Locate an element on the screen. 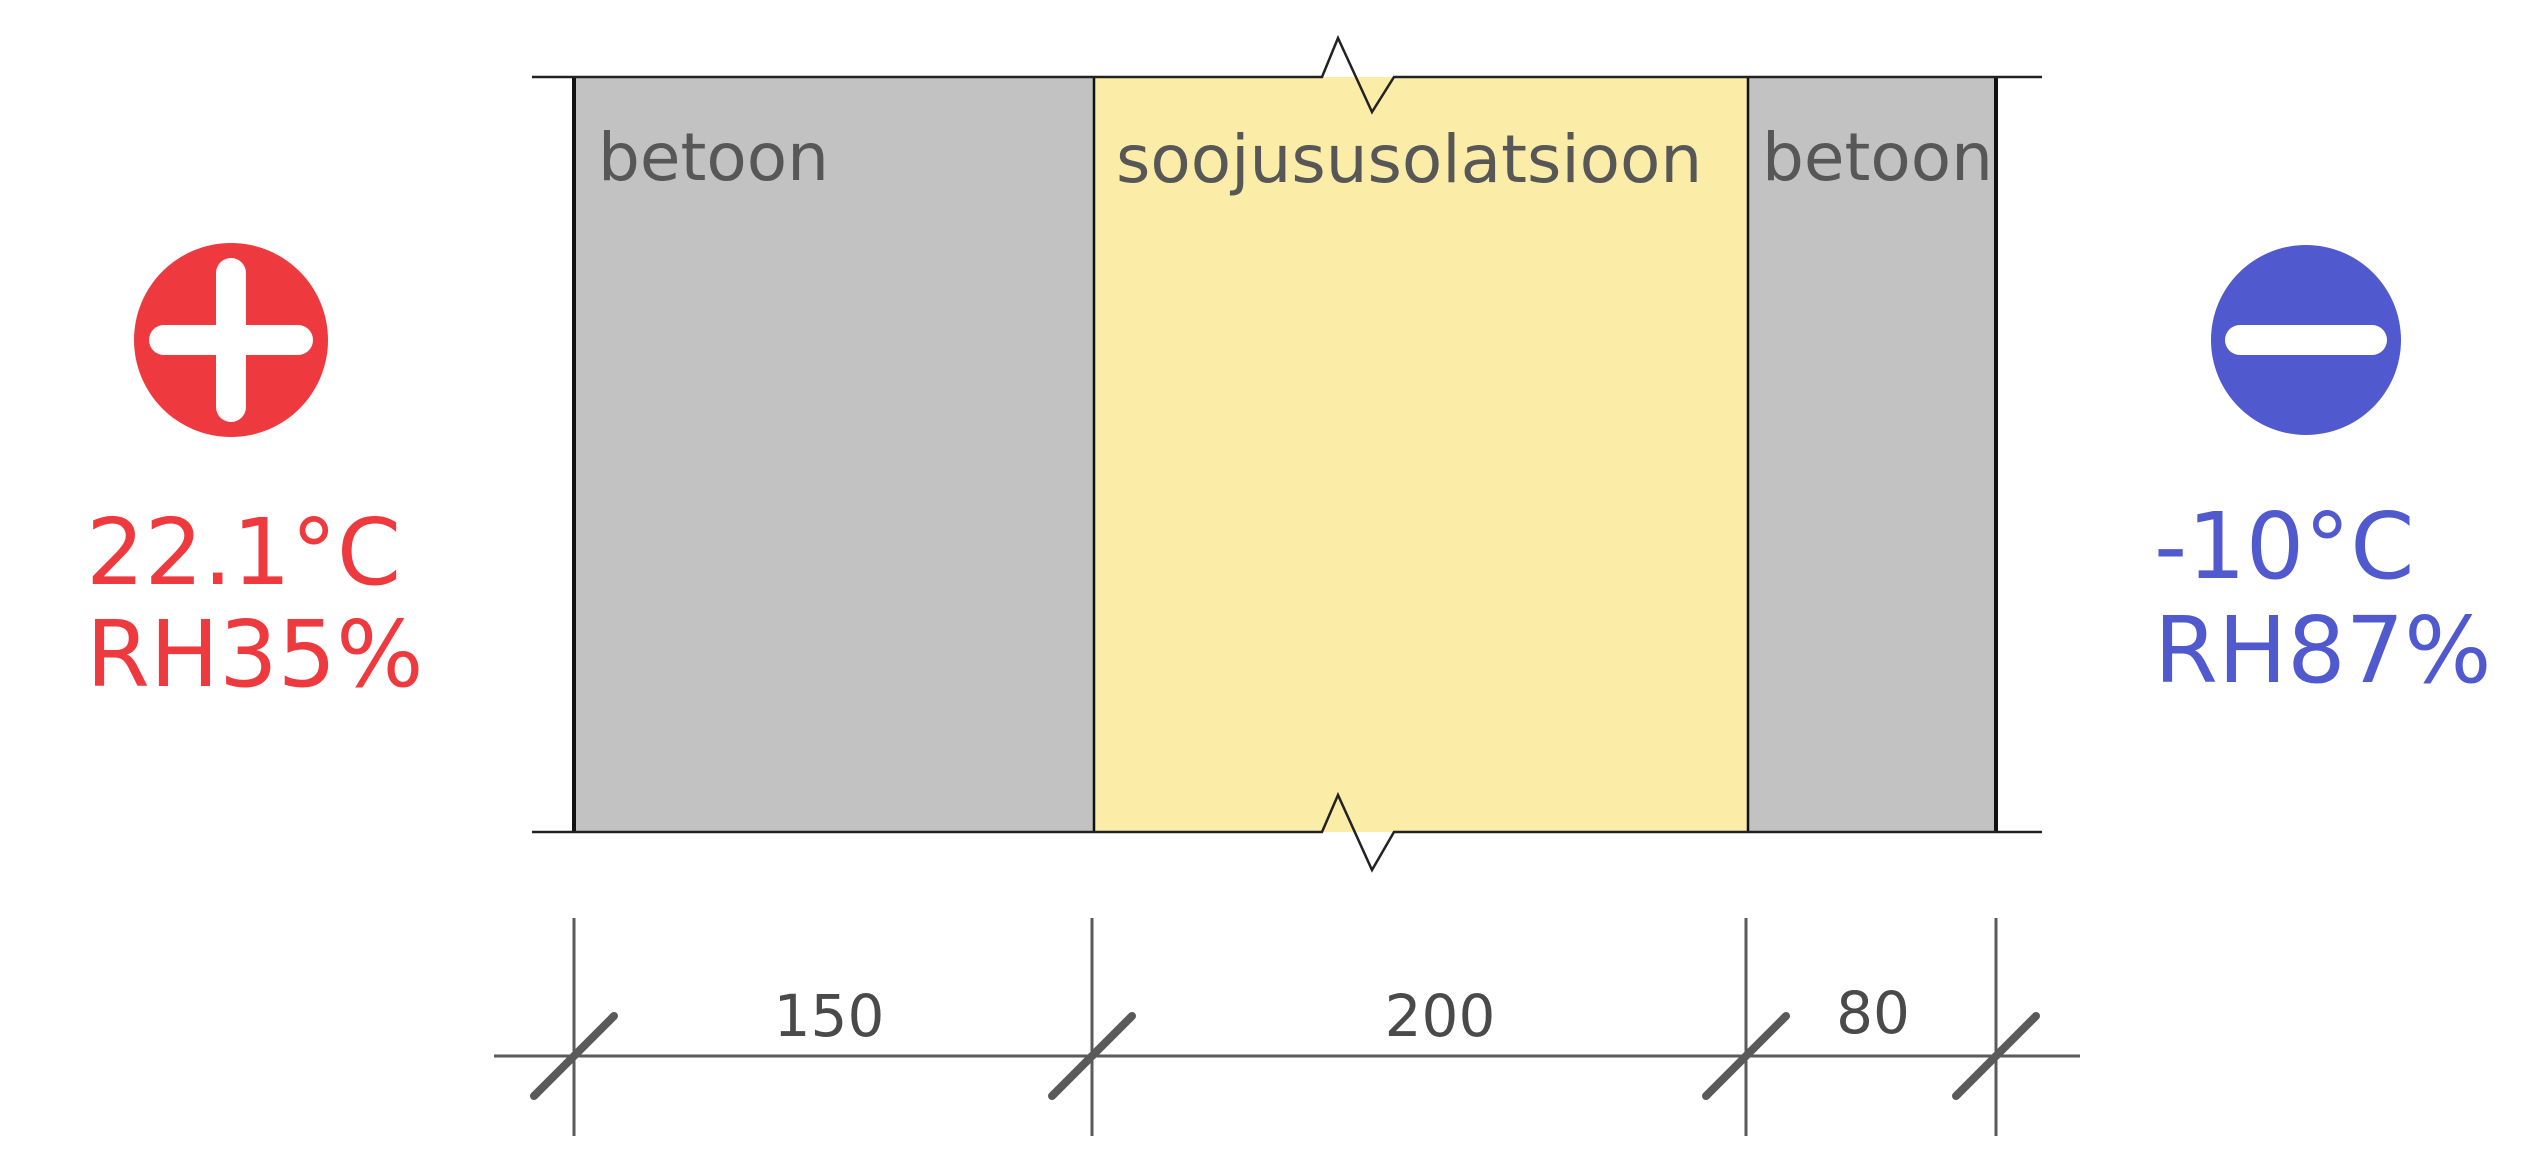 This screenshot has width=2528, height=1173. layer-concrete-outer is located at coordinates (1872, 454).